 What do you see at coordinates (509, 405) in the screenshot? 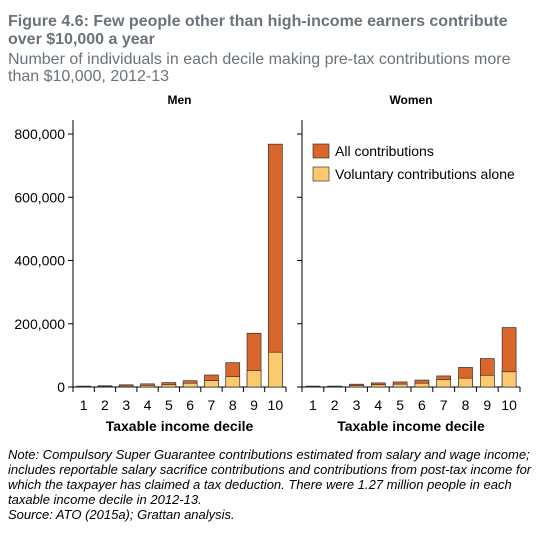
I see `women-x-tick-label: 10` at bounding box center [509, 405].